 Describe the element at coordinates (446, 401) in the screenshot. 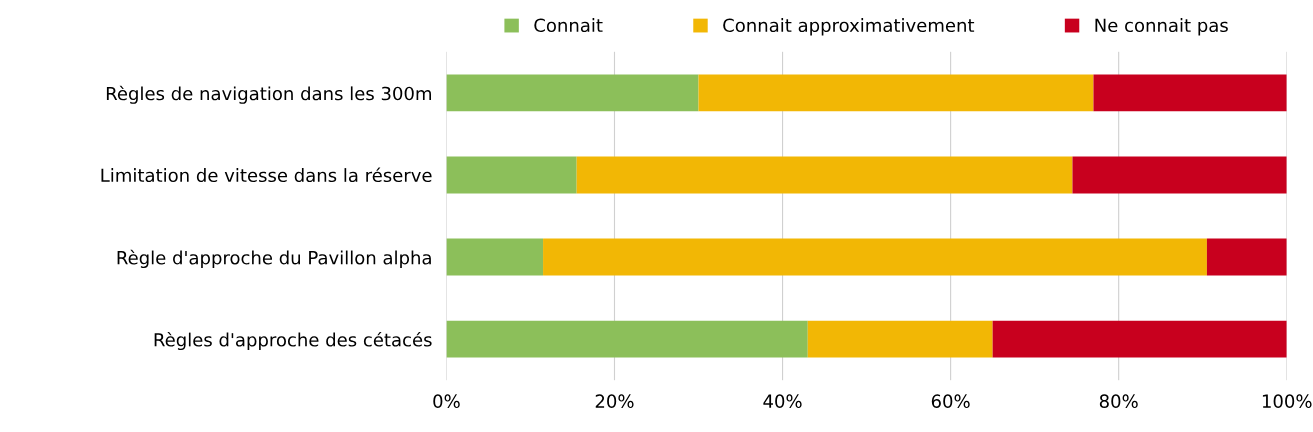

I see `x-tick-label: 0%` at that location.